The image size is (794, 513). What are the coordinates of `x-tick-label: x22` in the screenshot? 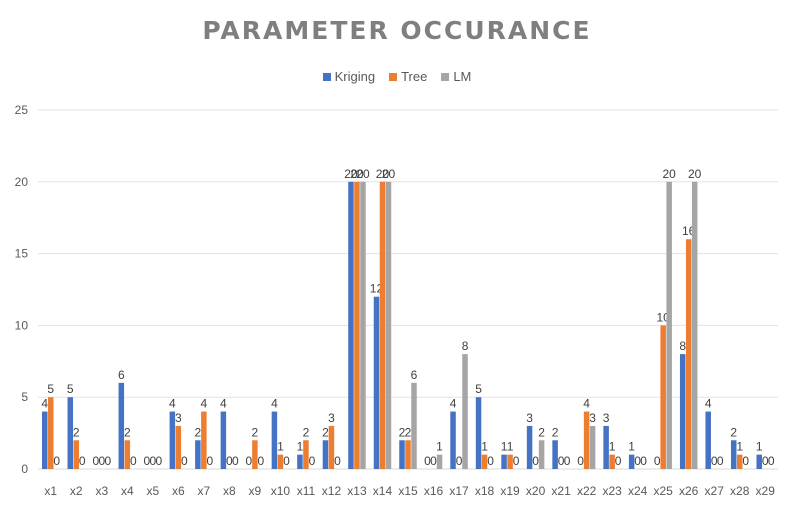 It's located at (587, 491).